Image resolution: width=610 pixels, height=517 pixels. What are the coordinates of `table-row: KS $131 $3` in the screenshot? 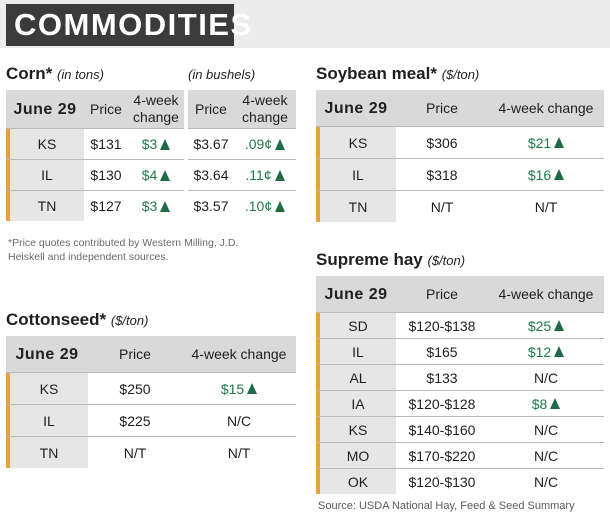 It's located at (95, 143).